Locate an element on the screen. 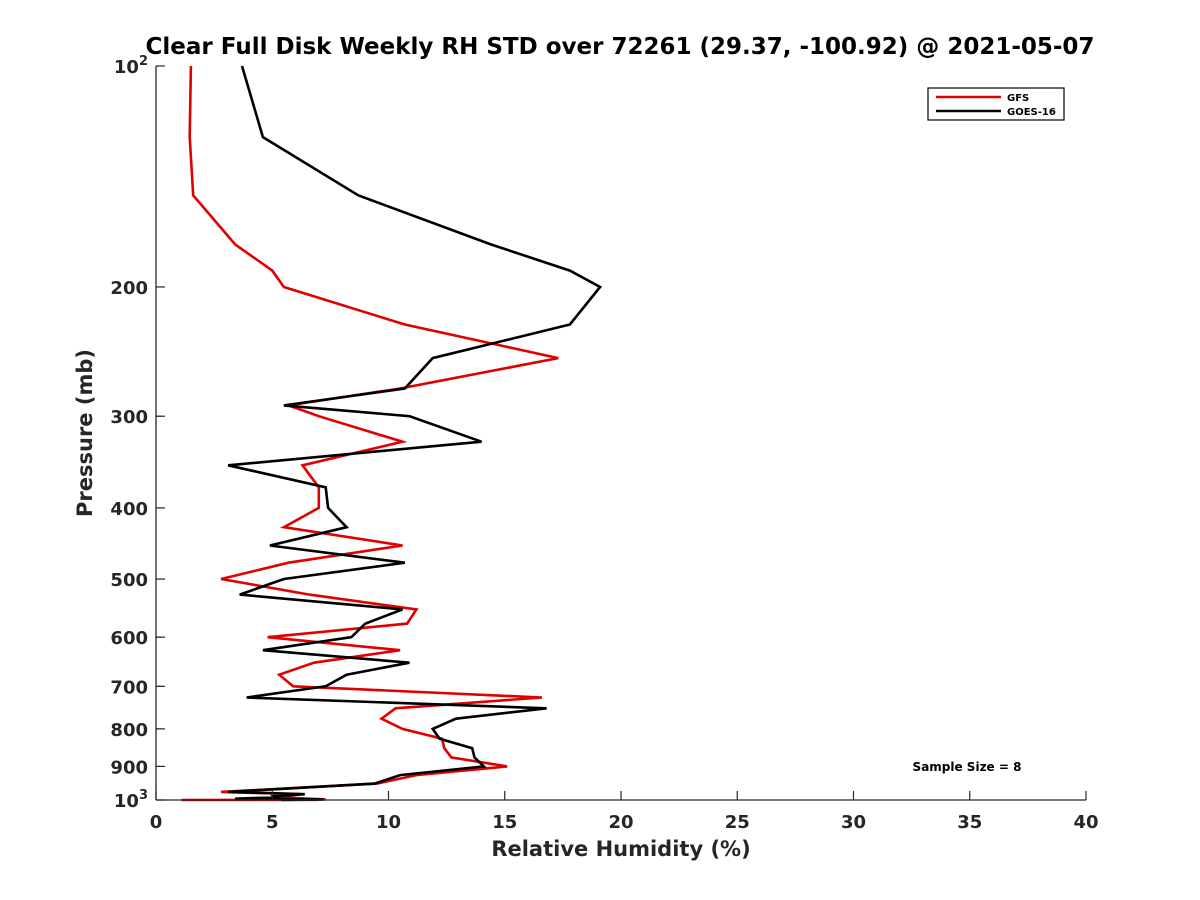 The image size is (1200, 900). y-tick-label: 400 is located at coordinates (129, 509).